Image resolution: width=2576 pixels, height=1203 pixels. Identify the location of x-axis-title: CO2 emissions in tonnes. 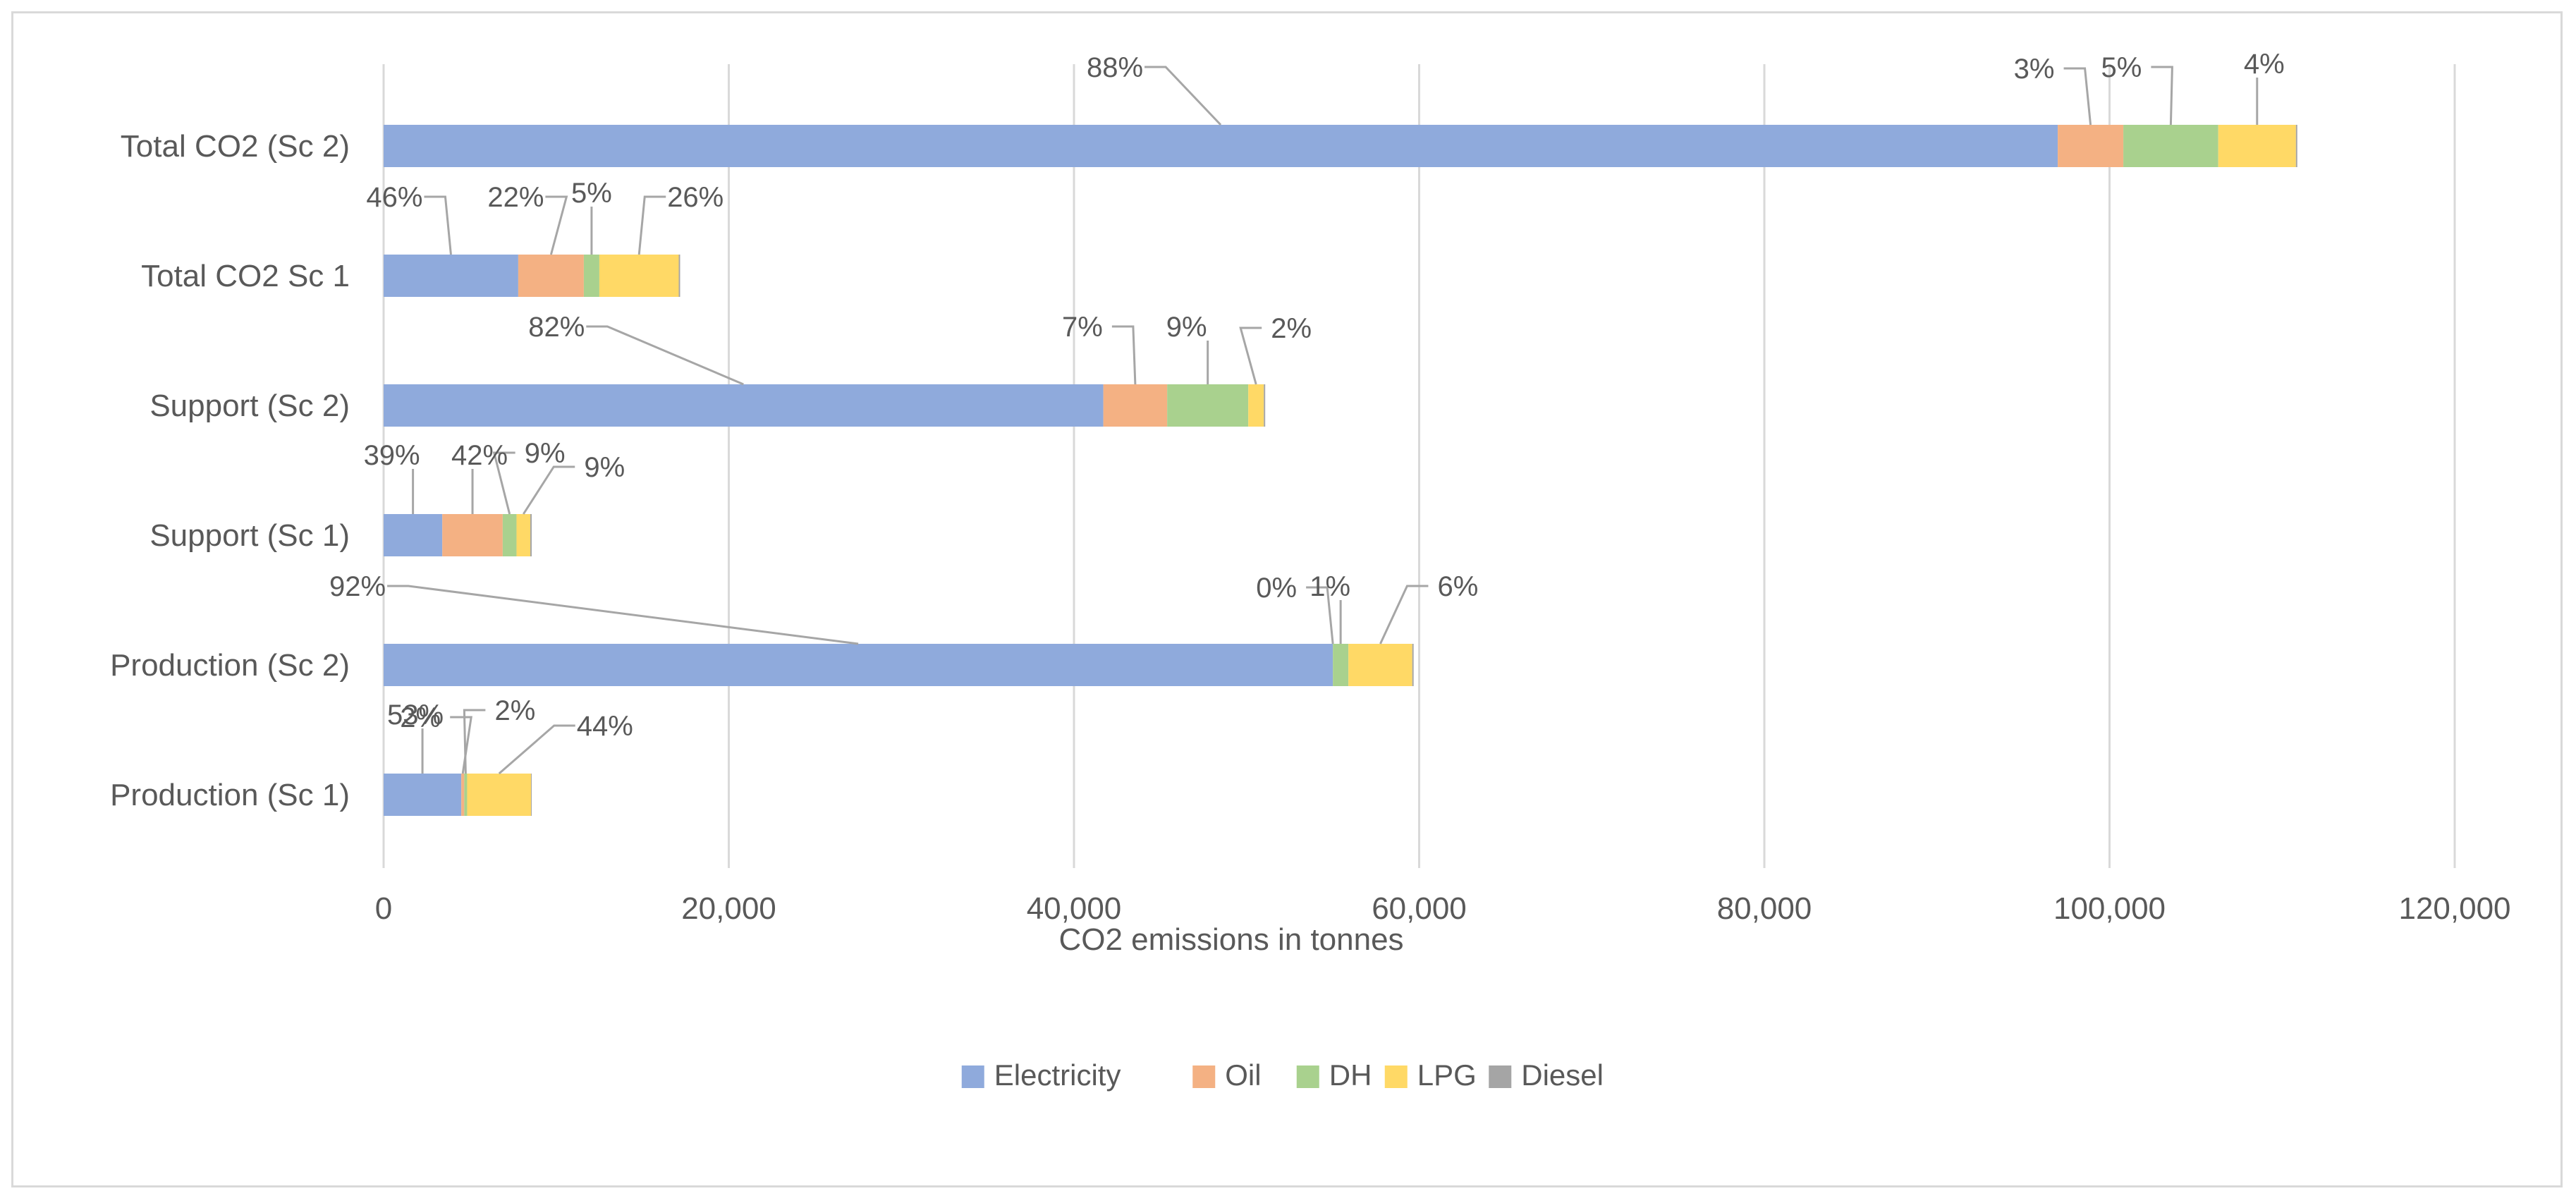
(1231, 939).